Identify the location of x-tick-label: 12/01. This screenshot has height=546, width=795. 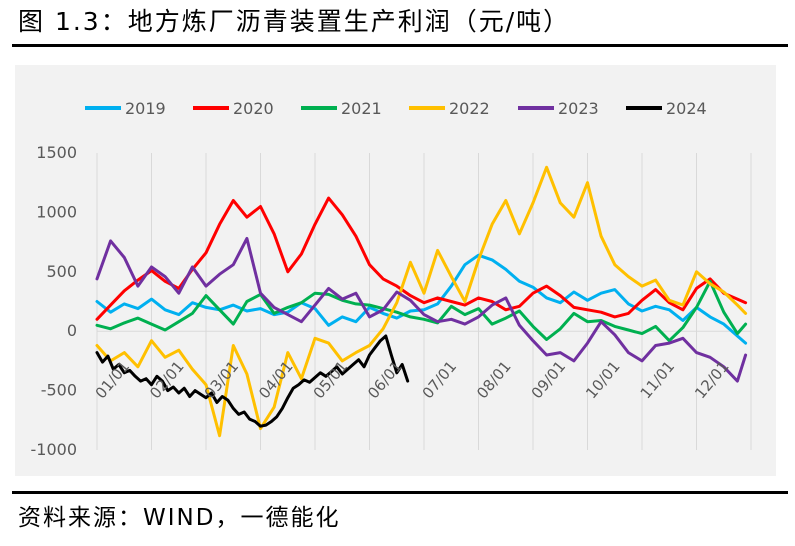
(712, 379).